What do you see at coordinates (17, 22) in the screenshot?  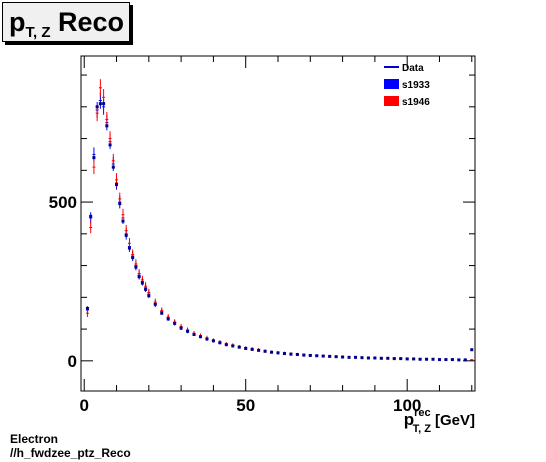 I see `title-main: p` at bounding box center [17, 22].